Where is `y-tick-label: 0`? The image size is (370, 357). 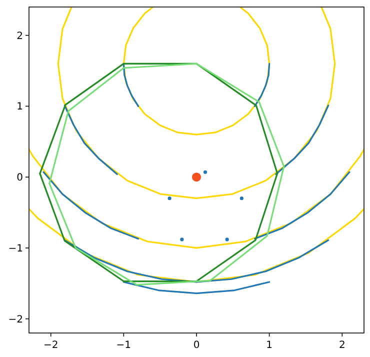 y-tick-label: 0 is located at coordinates (19, 178).